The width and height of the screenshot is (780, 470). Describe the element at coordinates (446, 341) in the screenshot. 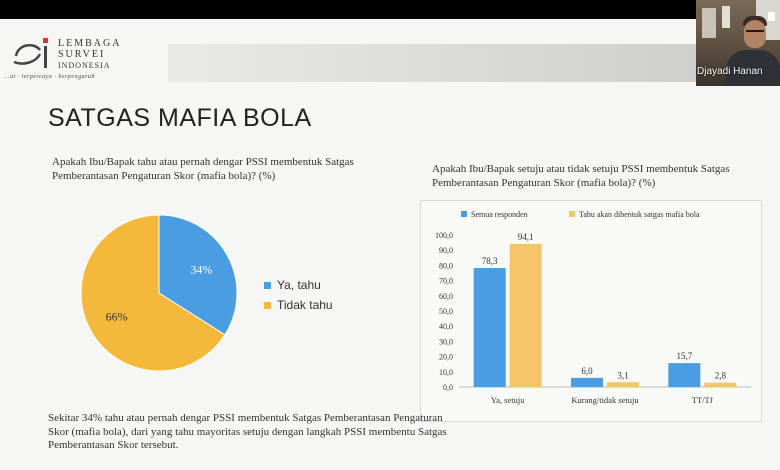

I see `y-tick-label: 30,0` at that location.